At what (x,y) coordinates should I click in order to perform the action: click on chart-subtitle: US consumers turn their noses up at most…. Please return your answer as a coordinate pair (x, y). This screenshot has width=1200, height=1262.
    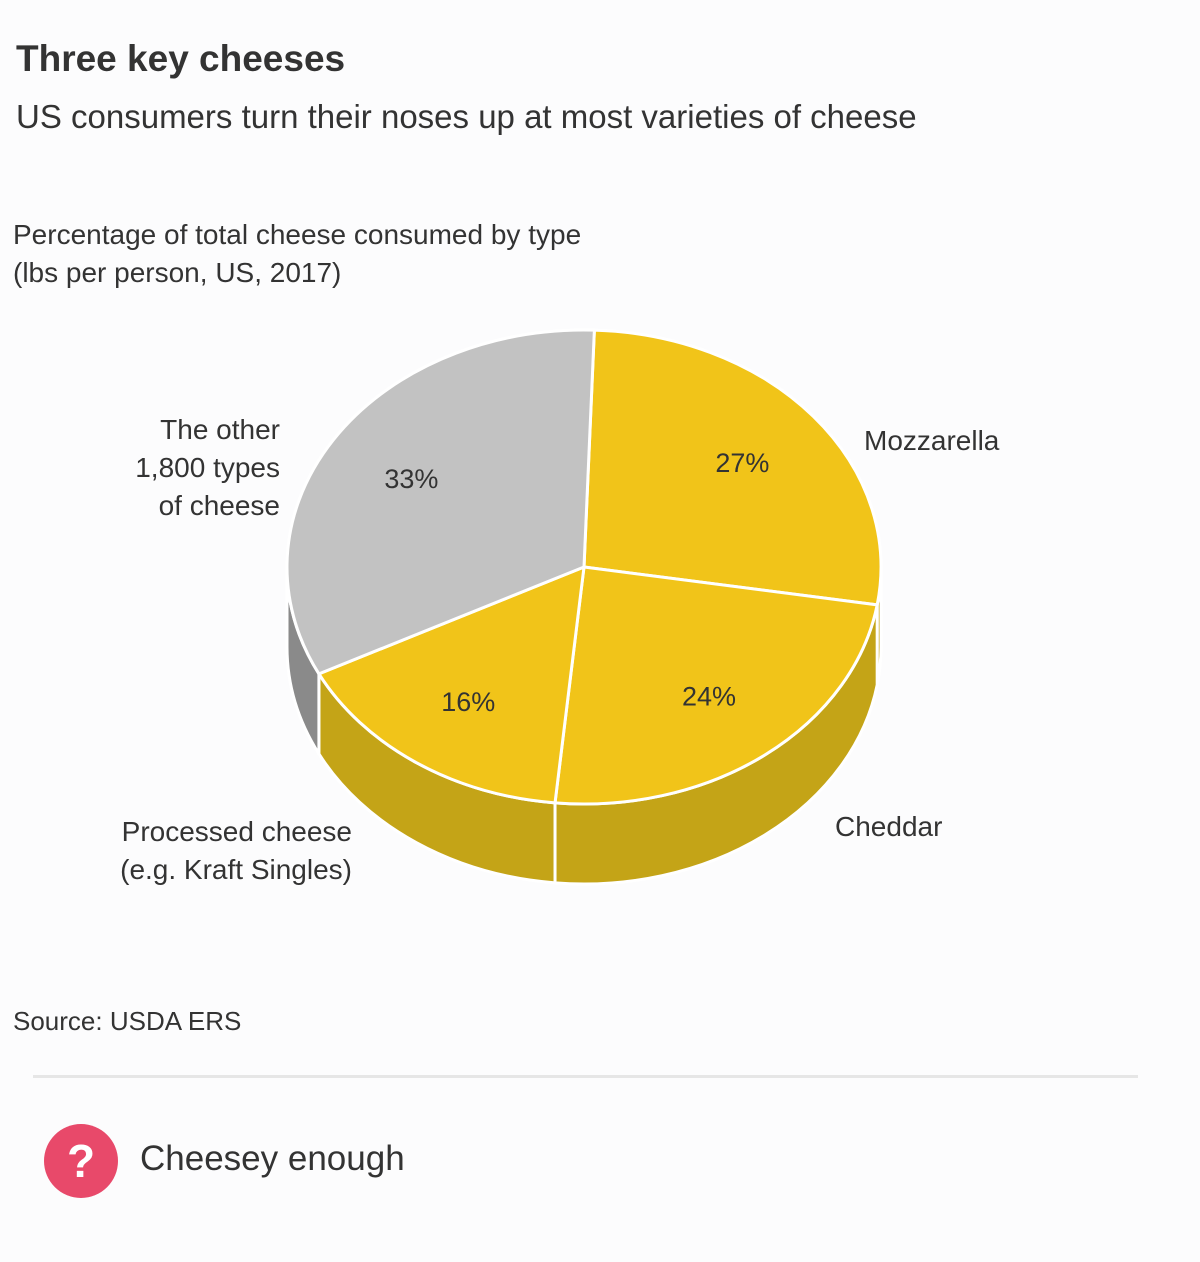
    Looking at the image, I should click on (466, 116).